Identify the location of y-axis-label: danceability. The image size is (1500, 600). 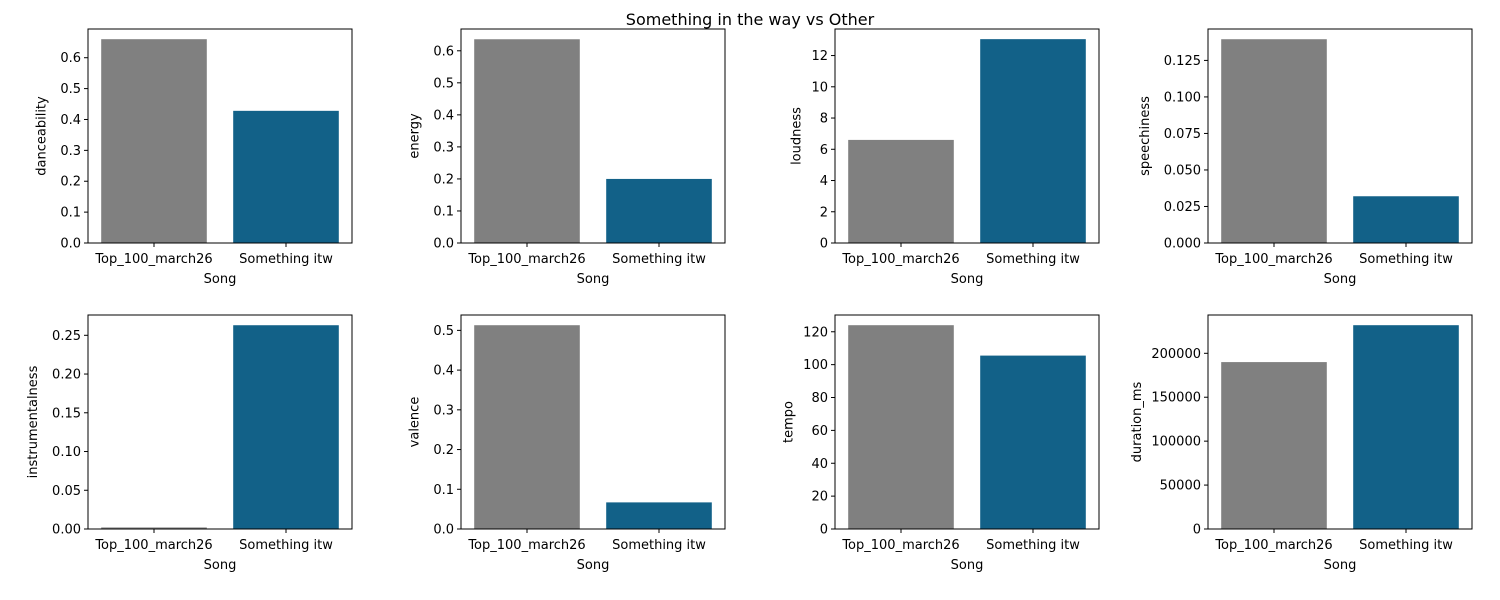
(41, 136).